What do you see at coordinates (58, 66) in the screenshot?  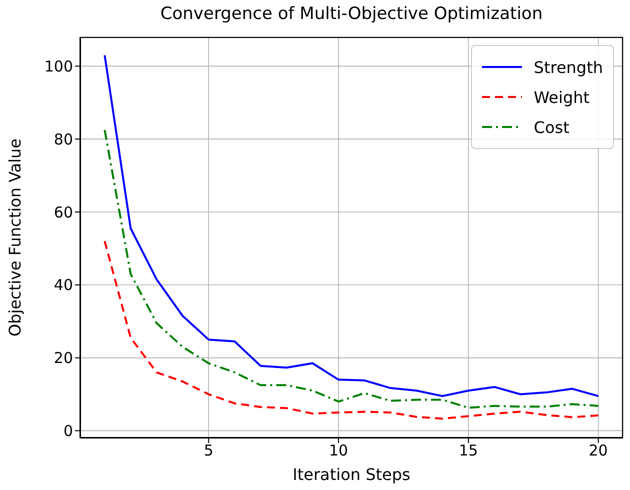 I see `y-tick-label: 100` at bounding box center [58, 66].